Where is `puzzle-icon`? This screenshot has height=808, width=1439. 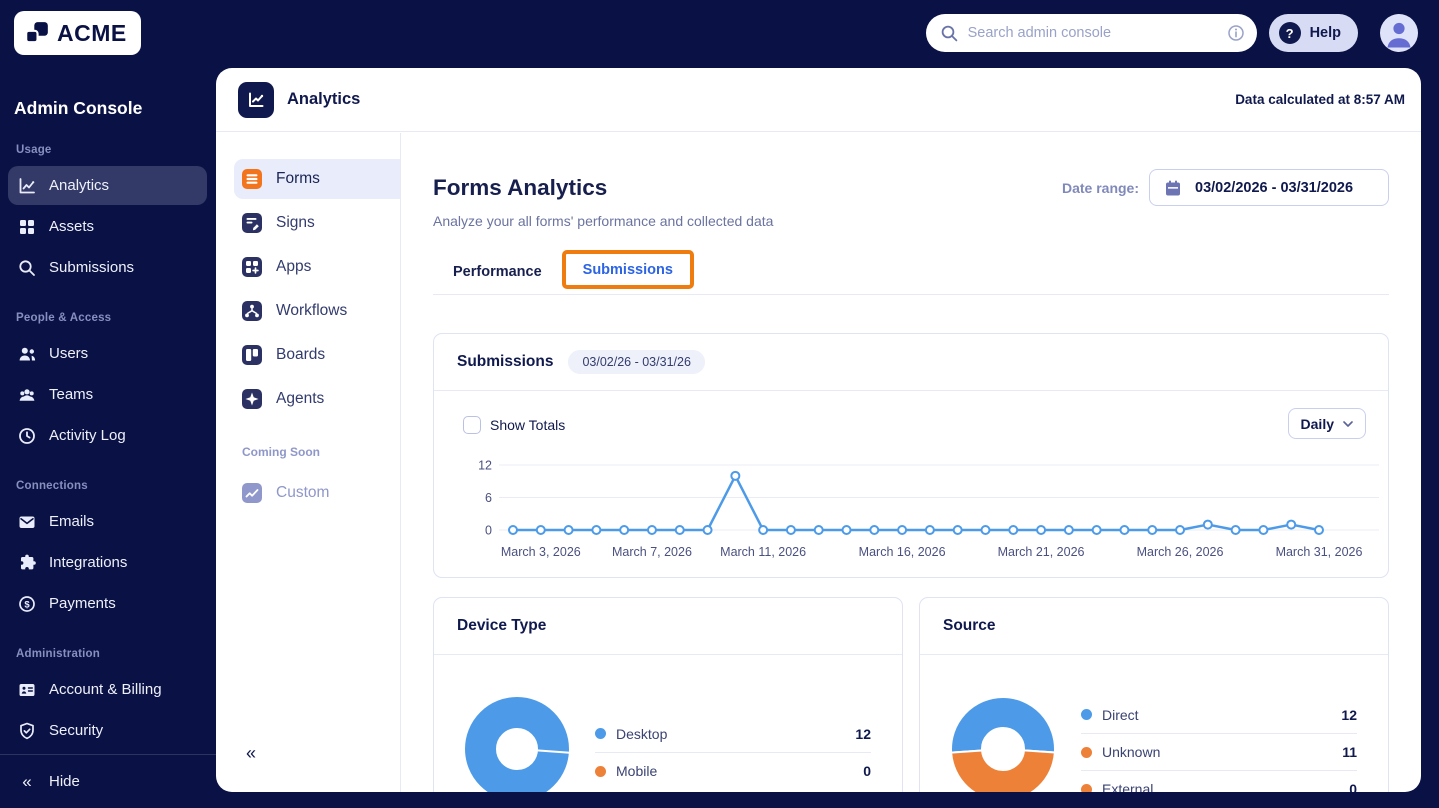
puzzle-icon is located at coordinates (27, 563).